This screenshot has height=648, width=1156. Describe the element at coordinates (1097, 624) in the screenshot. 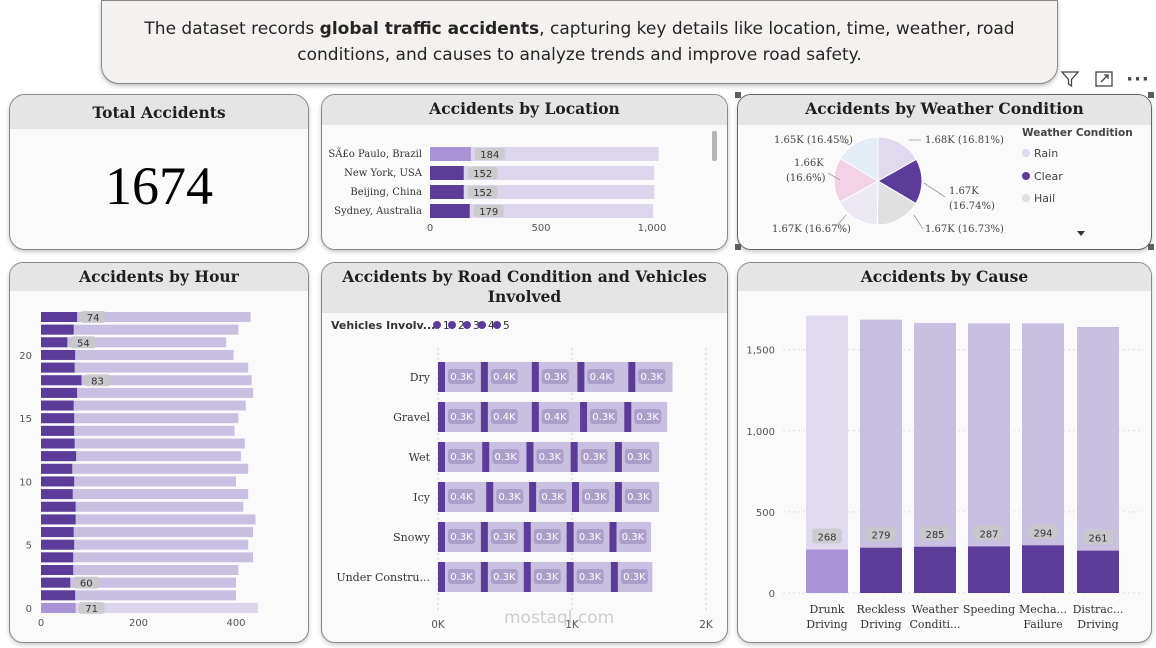

I see `cause-x-label: Driving` at that location.